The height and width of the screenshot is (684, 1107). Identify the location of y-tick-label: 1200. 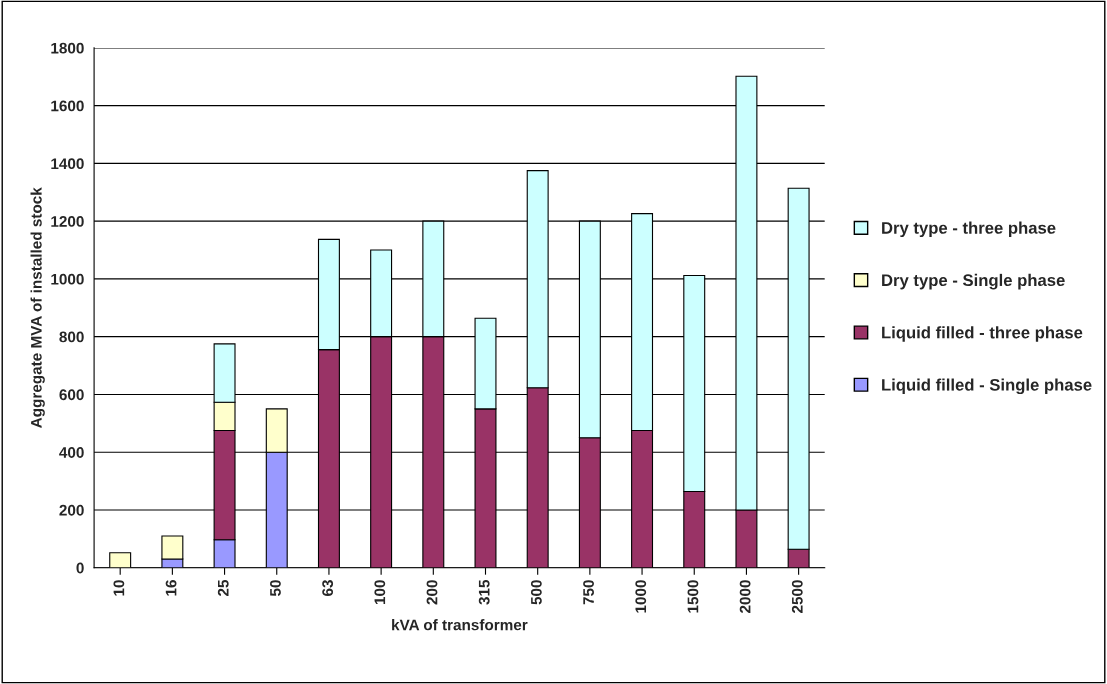
(67, 221).